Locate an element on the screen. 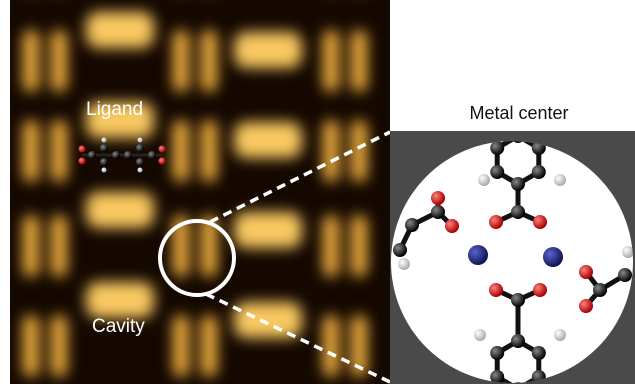  ligand-label: Ligand is located at coordinates (114, 109).